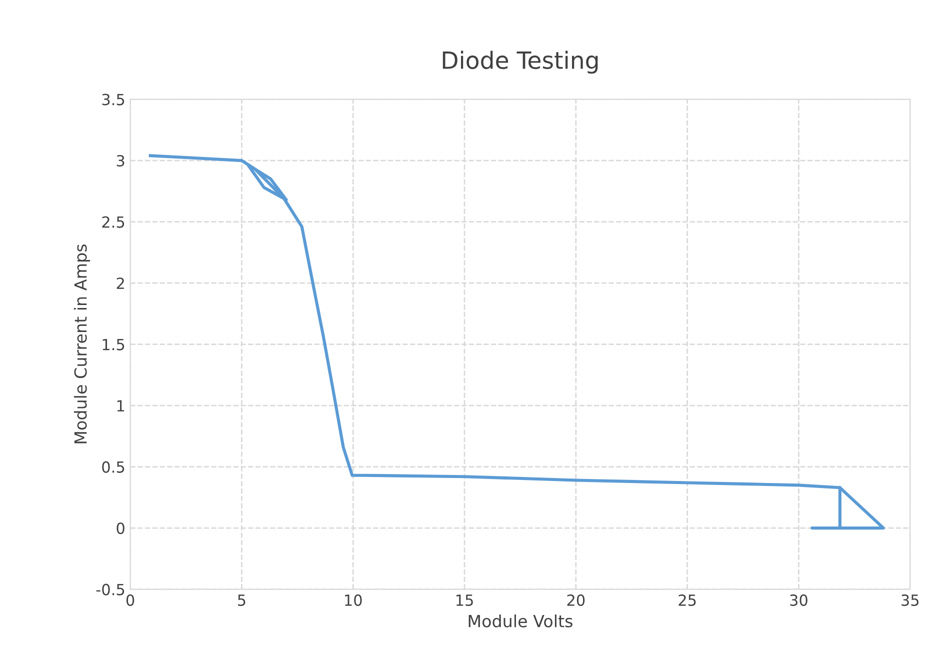 The image size is (951, 649). Describe the element at coordinates (120, 283) in the screenshot. I see `y-tick-label: 2` at that location.